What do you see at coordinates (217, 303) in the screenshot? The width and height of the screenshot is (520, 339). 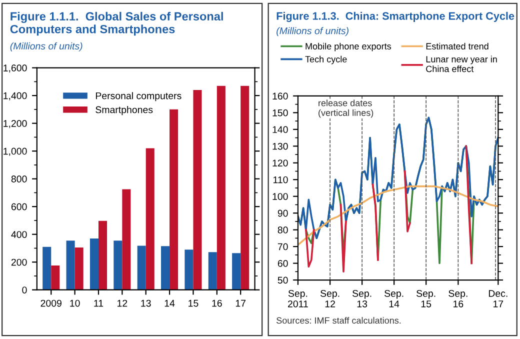 I see `x-tick-label: 16` at bounding box center [217, 303].